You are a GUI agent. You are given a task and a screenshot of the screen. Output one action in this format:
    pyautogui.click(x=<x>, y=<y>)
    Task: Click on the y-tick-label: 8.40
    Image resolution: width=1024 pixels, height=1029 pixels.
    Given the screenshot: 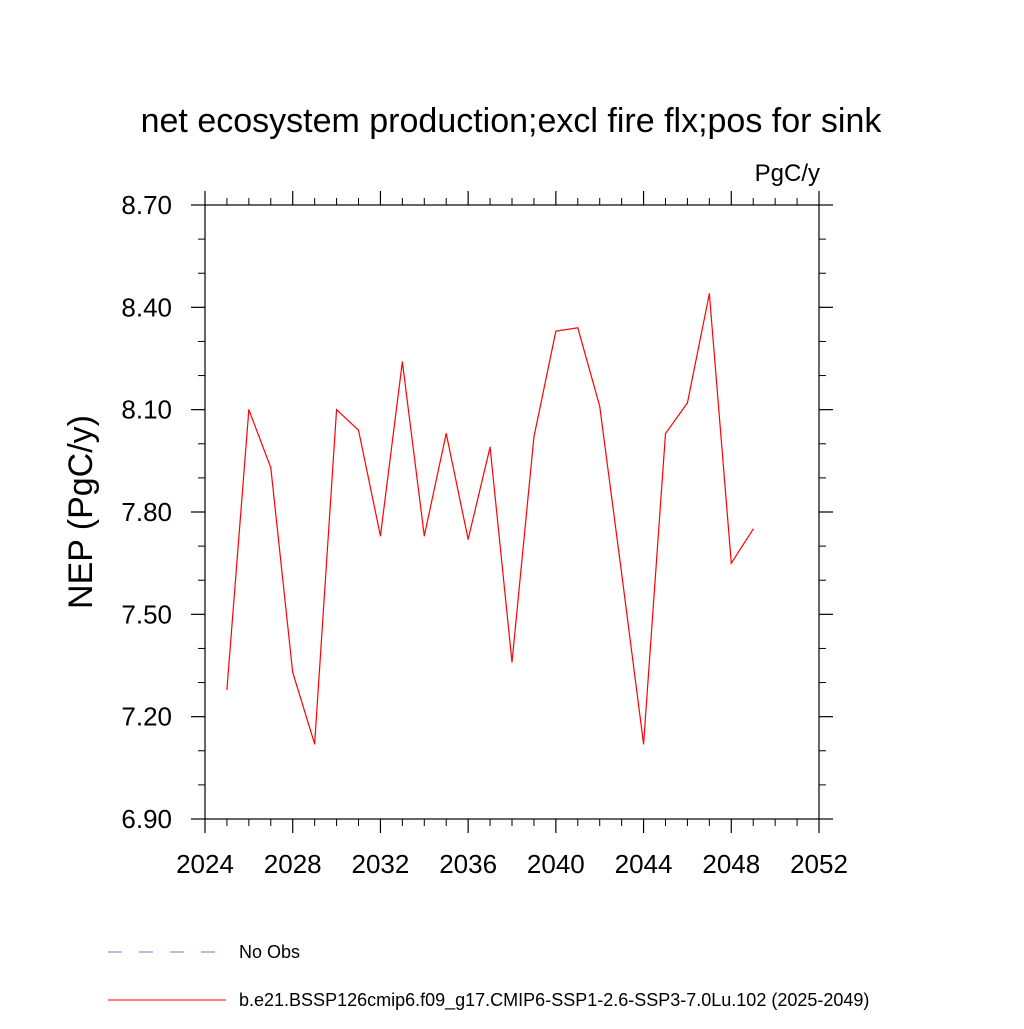 What is the action you would take?
    pyautogui.click(x=146, y=307)
    